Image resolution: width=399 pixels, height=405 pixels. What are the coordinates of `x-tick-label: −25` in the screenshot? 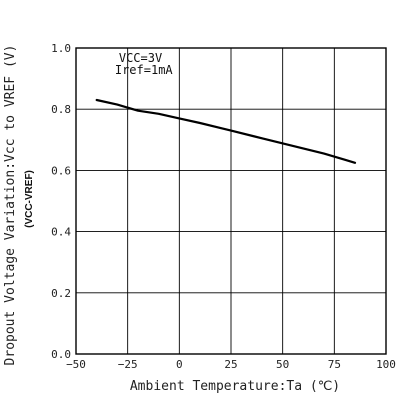 It's located at (128, 364).